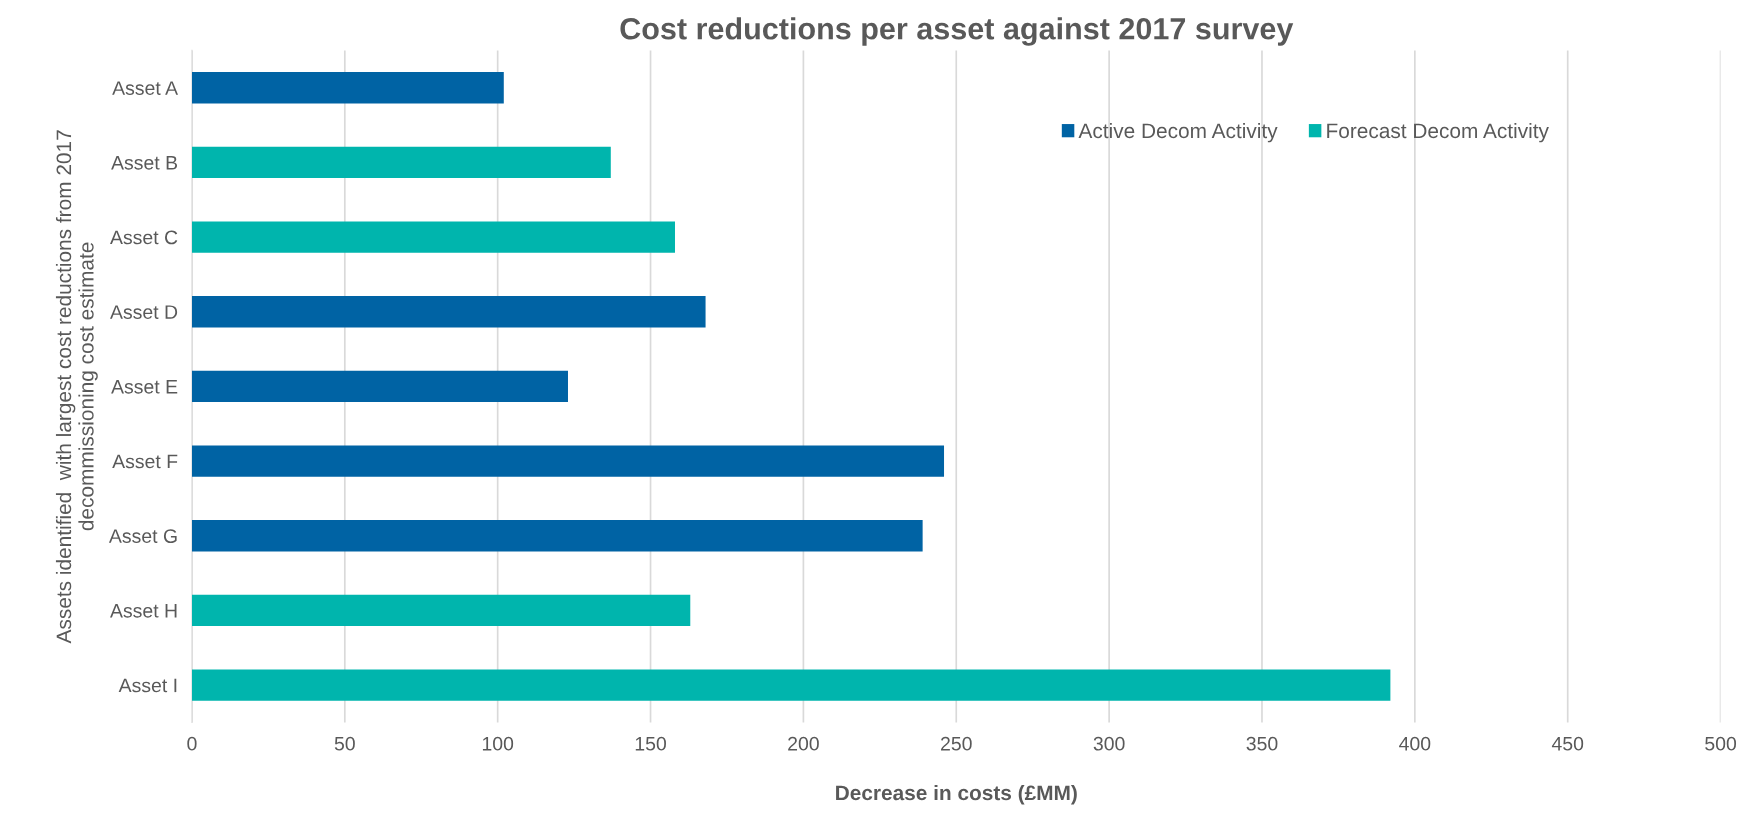  What do you see at coordinates (76, 387) in the screenshot?
I see `y-axis-title: Assets identified with largest cost reductions from 2017 decommissioning cost estimate` at bounding box center [76, 387].